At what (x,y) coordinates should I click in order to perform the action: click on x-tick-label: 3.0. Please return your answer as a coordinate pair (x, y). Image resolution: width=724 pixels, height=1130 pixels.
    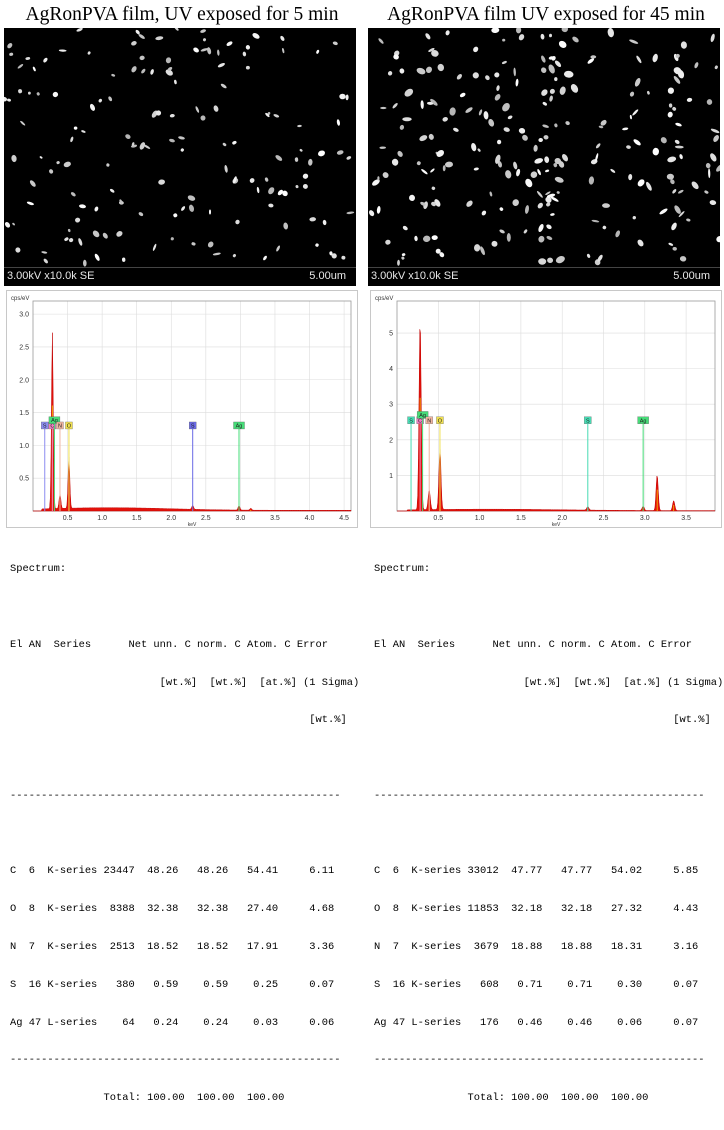
    Looking at the image, I should click on (645, 518).